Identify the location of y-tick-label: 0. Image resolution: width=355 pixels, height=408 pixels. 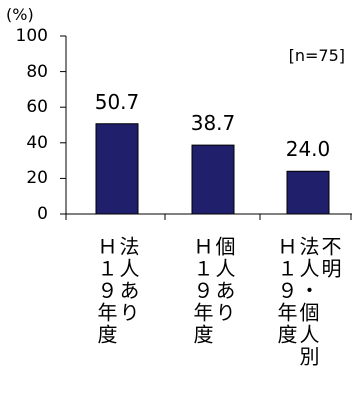
(42, 214).